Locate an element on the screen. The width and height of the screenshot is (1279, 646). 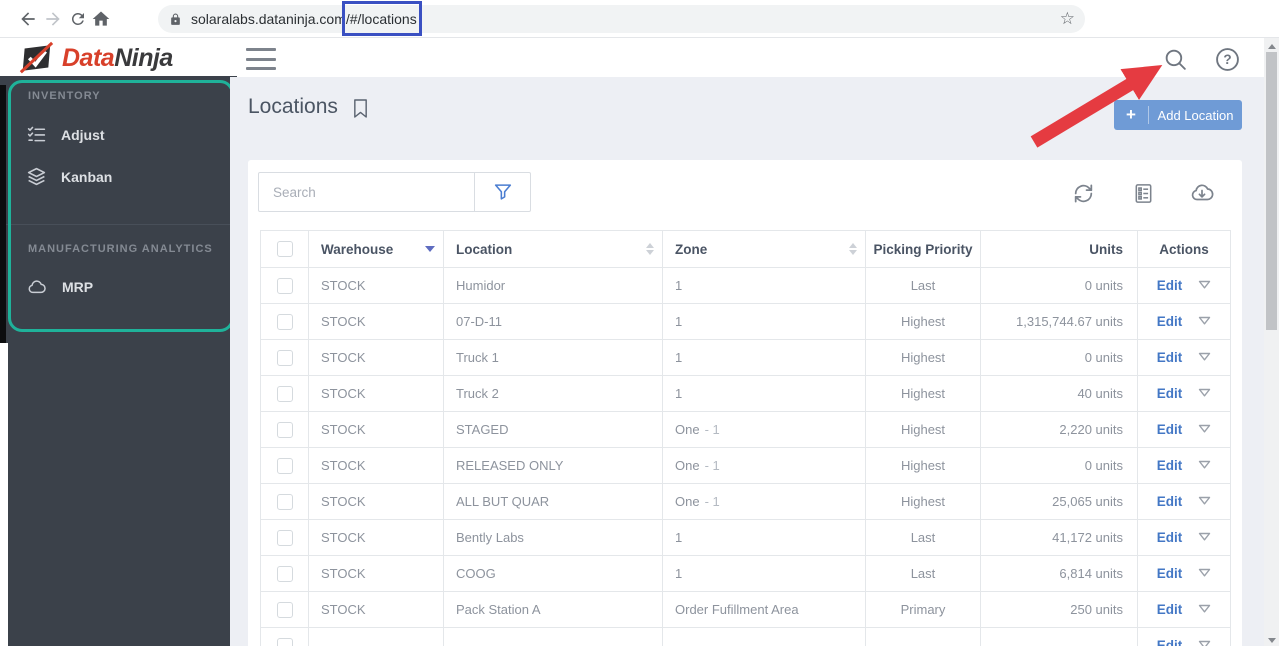
browser-home-button is located at coordinates (101, 19).